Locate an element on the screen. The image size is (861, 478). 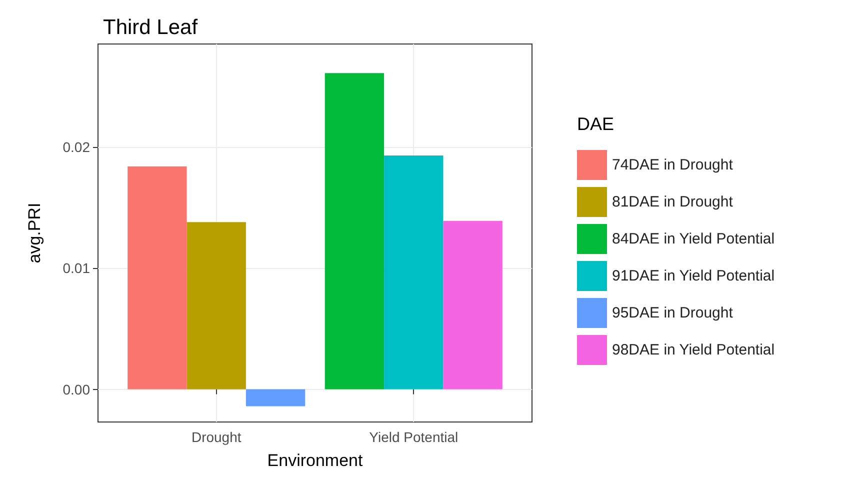
legend-label: 95DAE in Drought is located at coordinates (673, 313).